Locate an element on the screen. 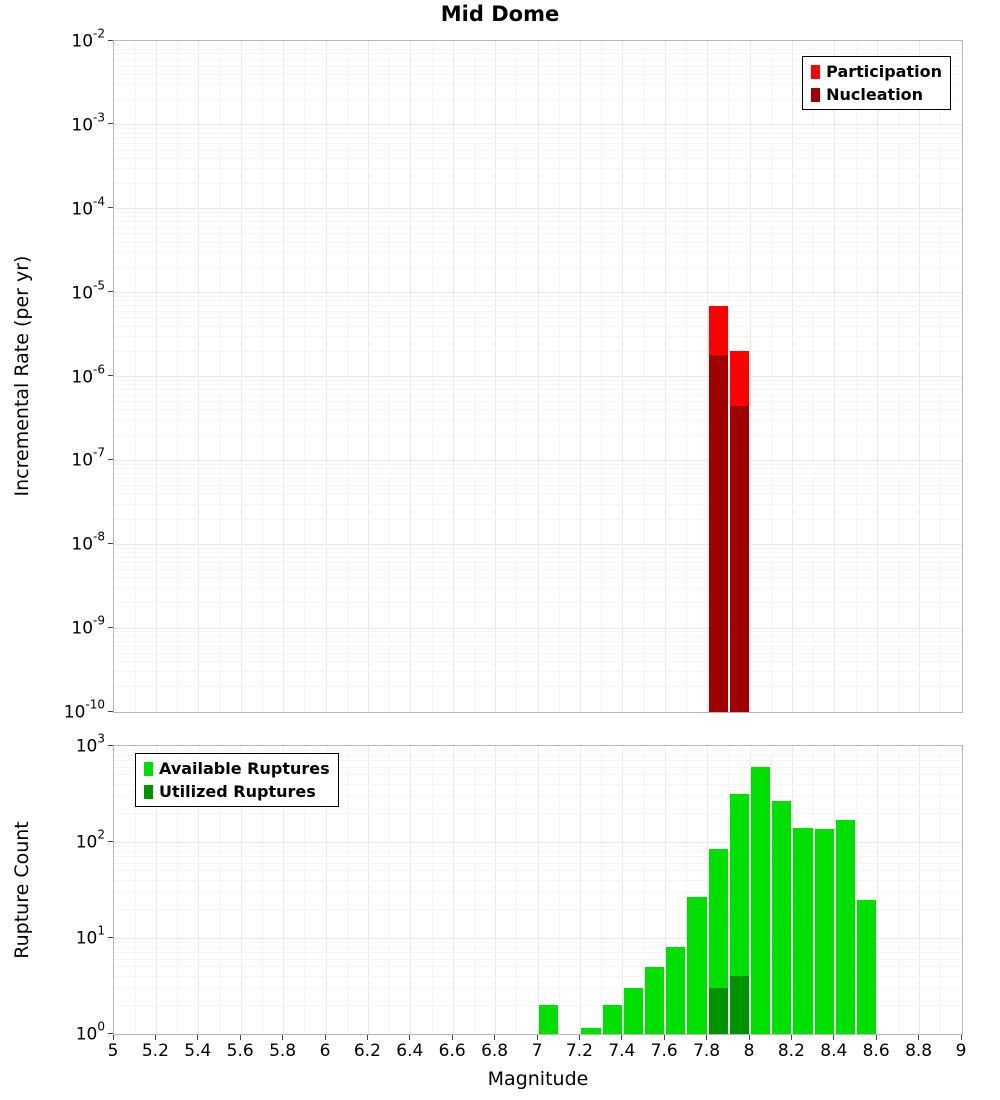 This screenshot has height=1100, width=1000. y-axis-label-rupture-count: Rupture Count is located at coordinates (22, 890).